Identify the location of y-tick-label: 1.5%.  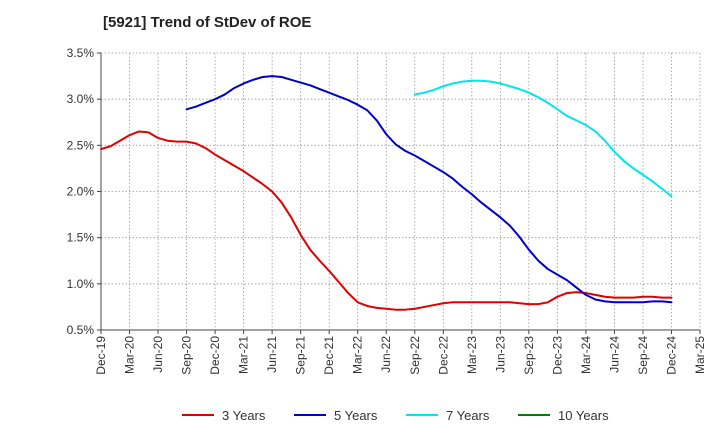
(81, 238).